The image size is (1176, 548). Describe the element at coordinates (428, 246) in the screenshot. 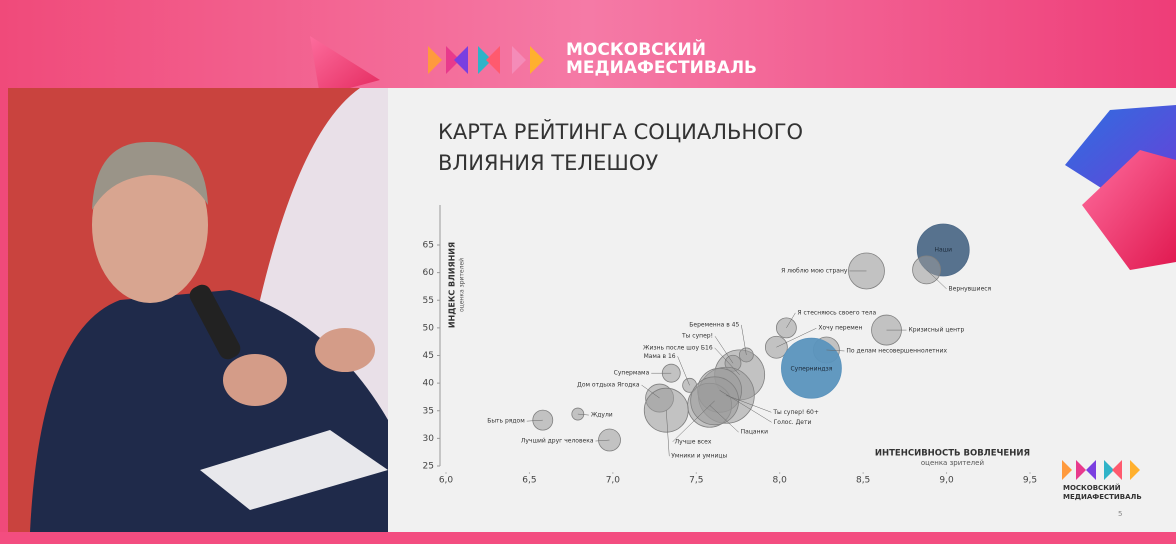

I see `y-tick-label: 65` at that location.